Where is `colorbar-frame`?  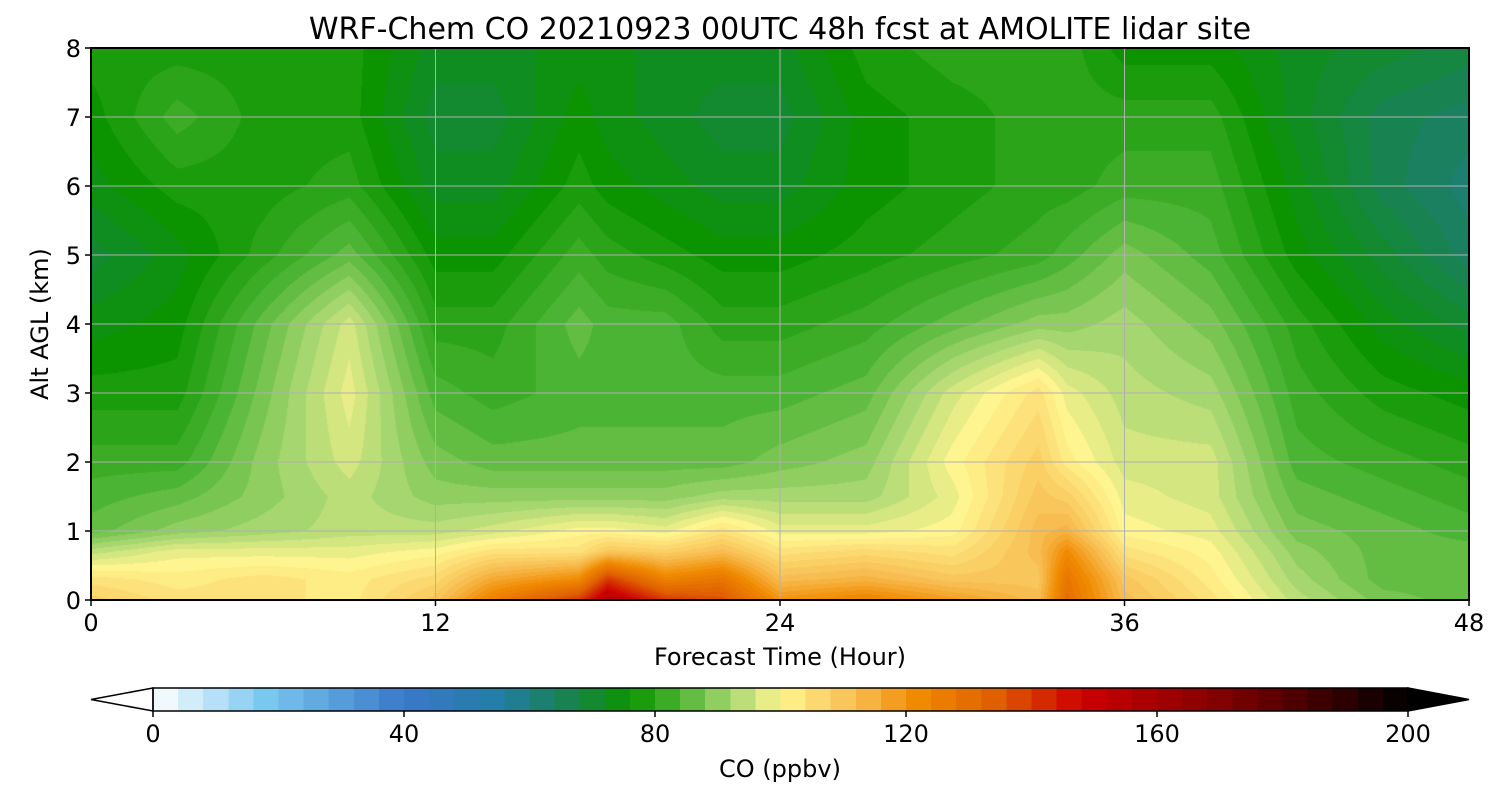
colorbar-frame is located at coordinates (780, 699).